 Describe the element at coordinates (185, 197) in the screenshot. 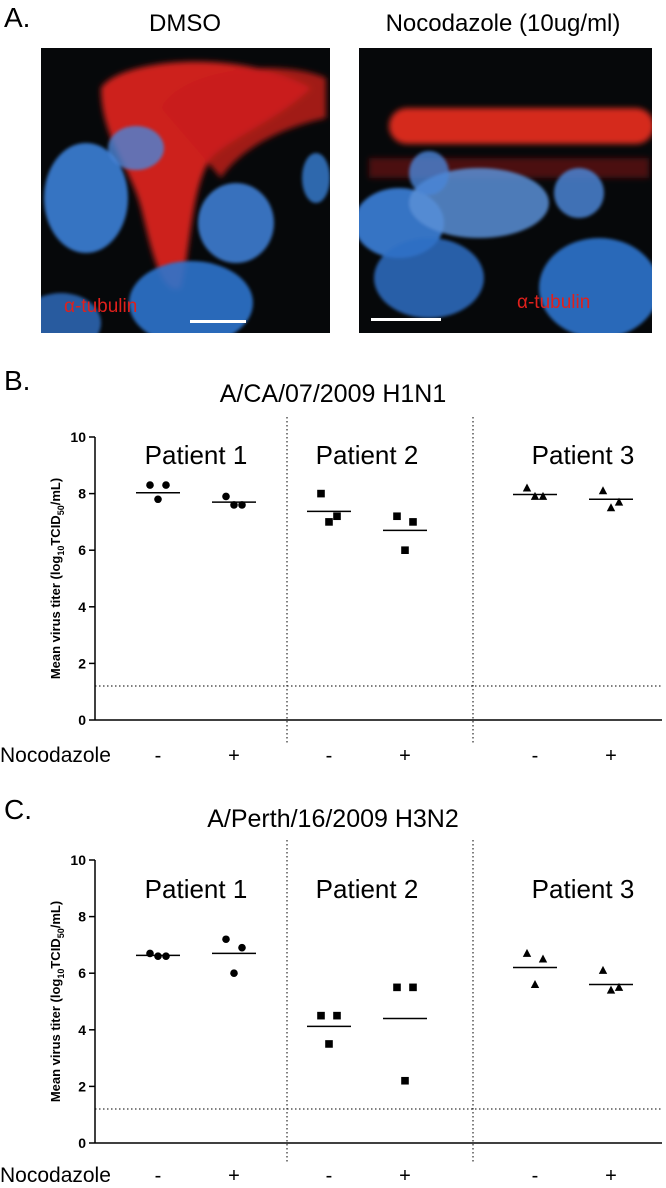

I see `dmso-cells-image` at that location.